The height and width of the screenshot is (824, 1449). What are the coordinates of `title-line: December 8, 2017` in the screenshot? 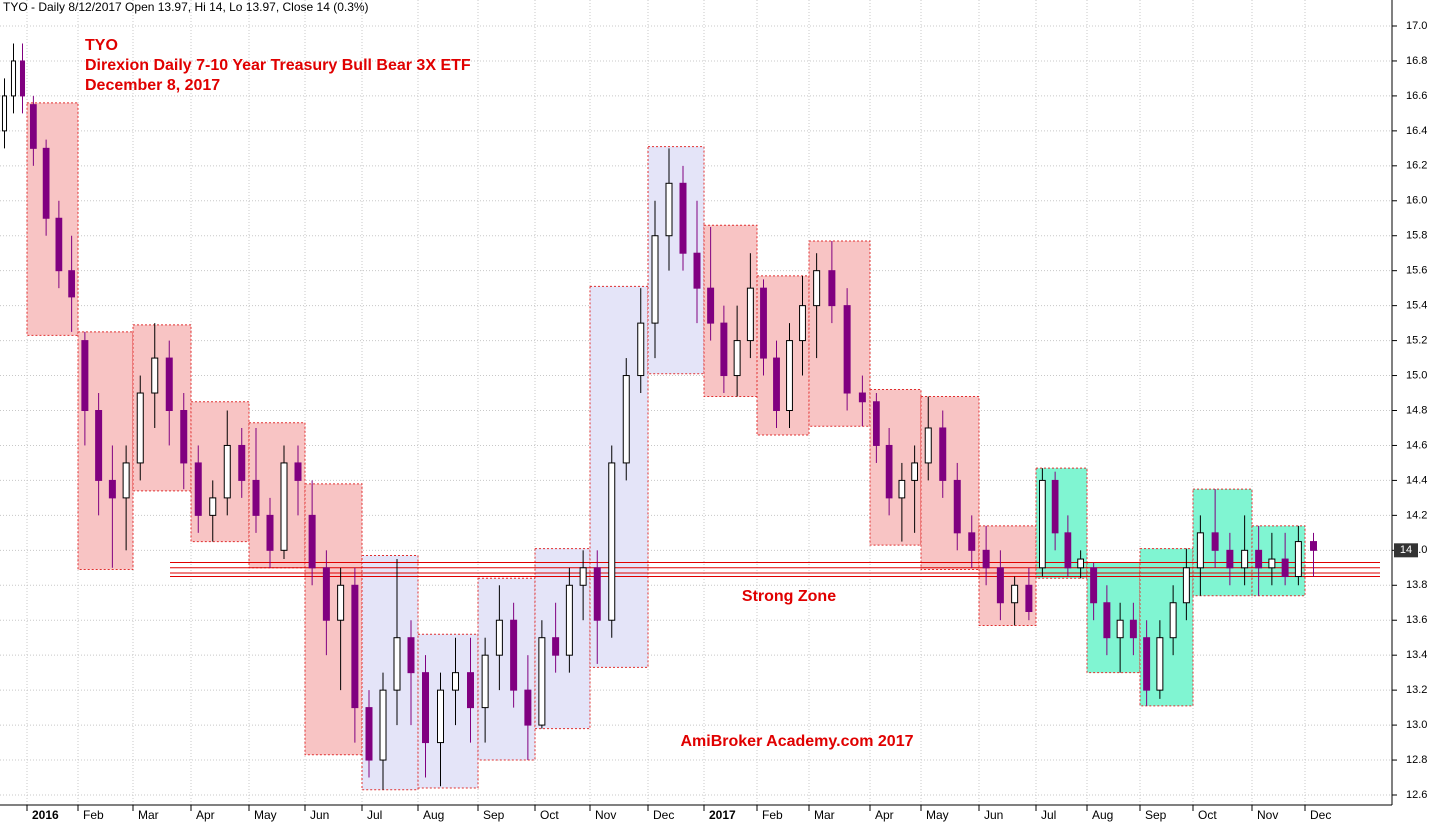 It's located at (152, 85).